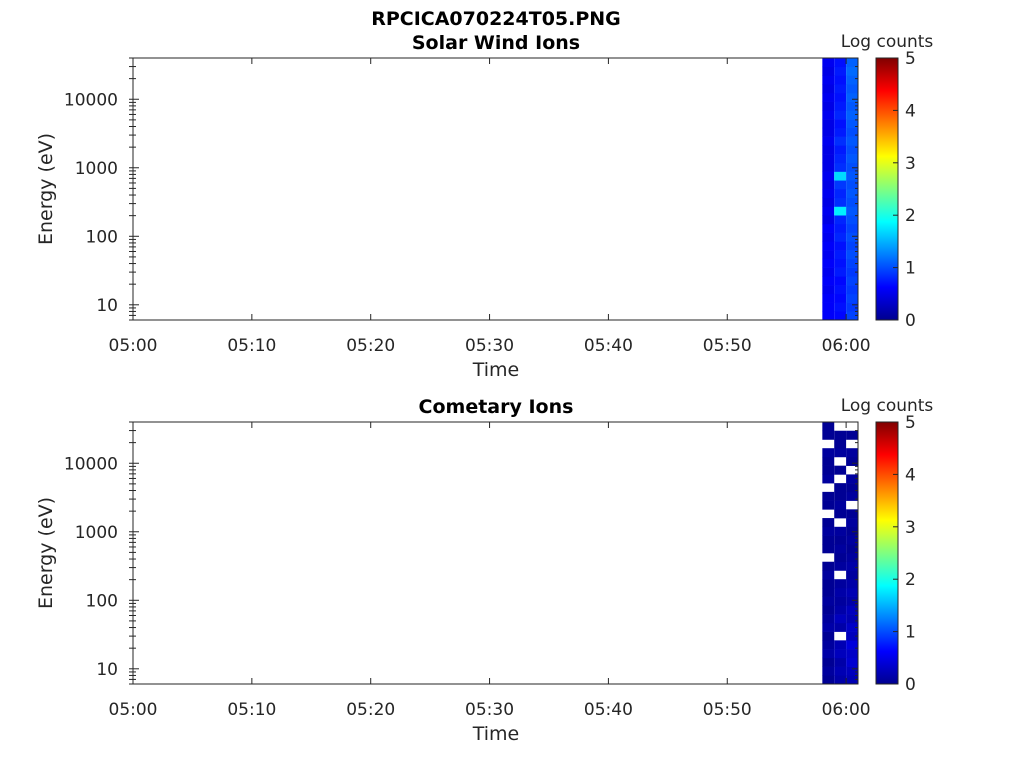 The height and width of the screenshot is (768, 1024). What do you see at coordinates (910, 633) in the screenshot?
I see `colorbar-tick-label: 1` at bounding box center [910, 633].